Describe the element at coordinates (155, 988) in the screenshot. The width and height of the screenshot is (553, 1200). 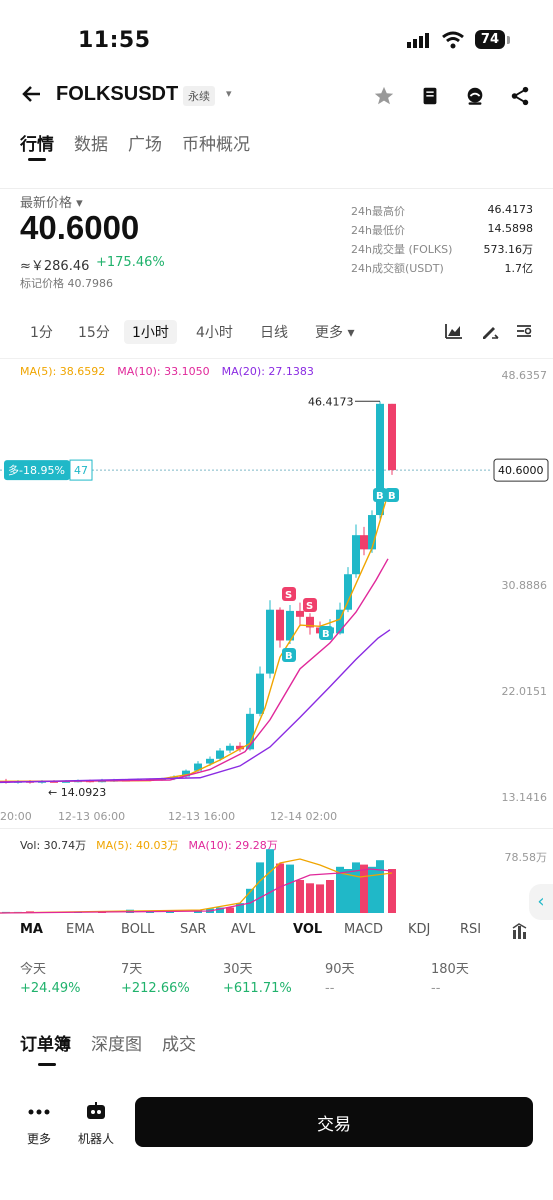
I see `perf-value: +212.66%` at that location.